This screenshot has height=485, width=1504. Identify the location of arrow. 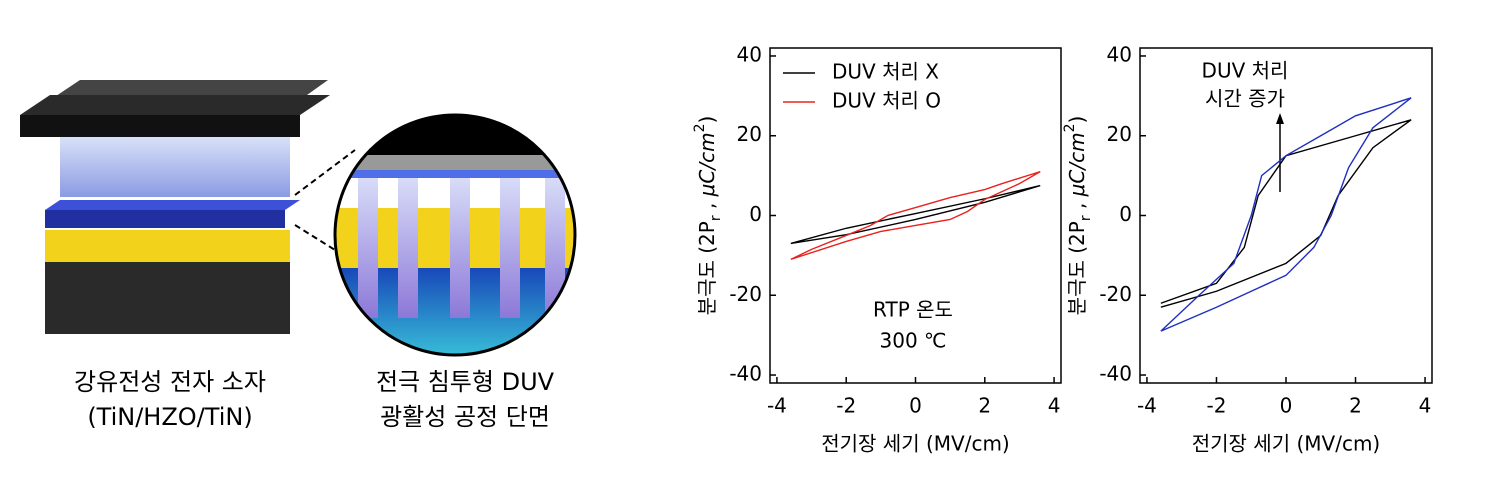
(1280, 152).